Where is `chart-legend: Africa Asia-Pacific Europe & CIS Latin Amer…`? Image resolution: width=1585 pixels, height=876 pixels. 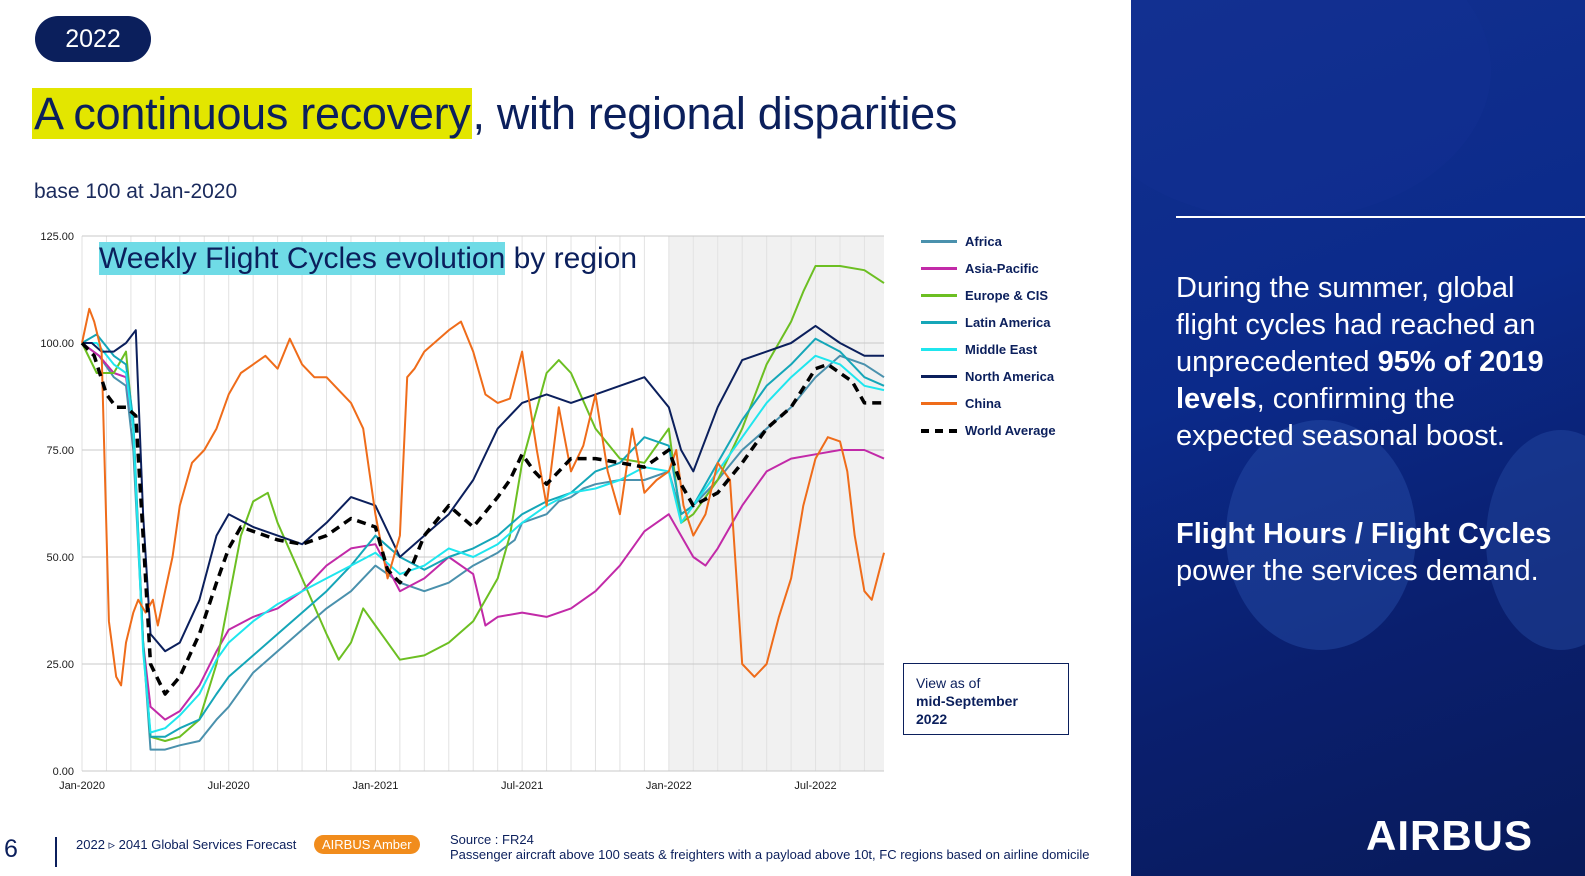 chart-legend: Africa Asia-Pacific Europe & CIS Latin Amer… is located at coordinates (988, 336).